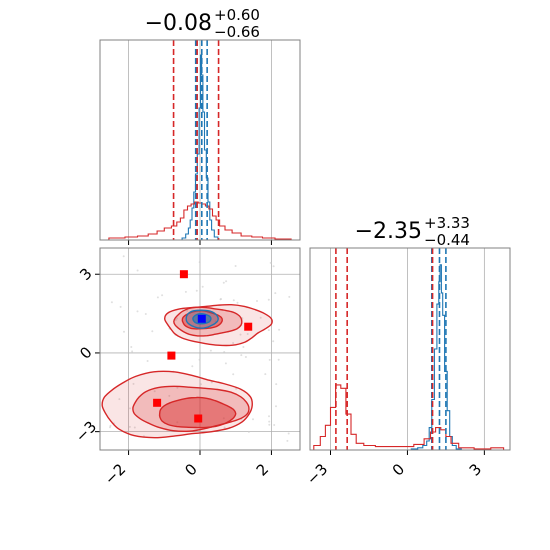 This screenshot has width=550, height=550. Describe the element at coordinates (388, 231) in the screenshot. I see `title-median: −2.35` at that location.